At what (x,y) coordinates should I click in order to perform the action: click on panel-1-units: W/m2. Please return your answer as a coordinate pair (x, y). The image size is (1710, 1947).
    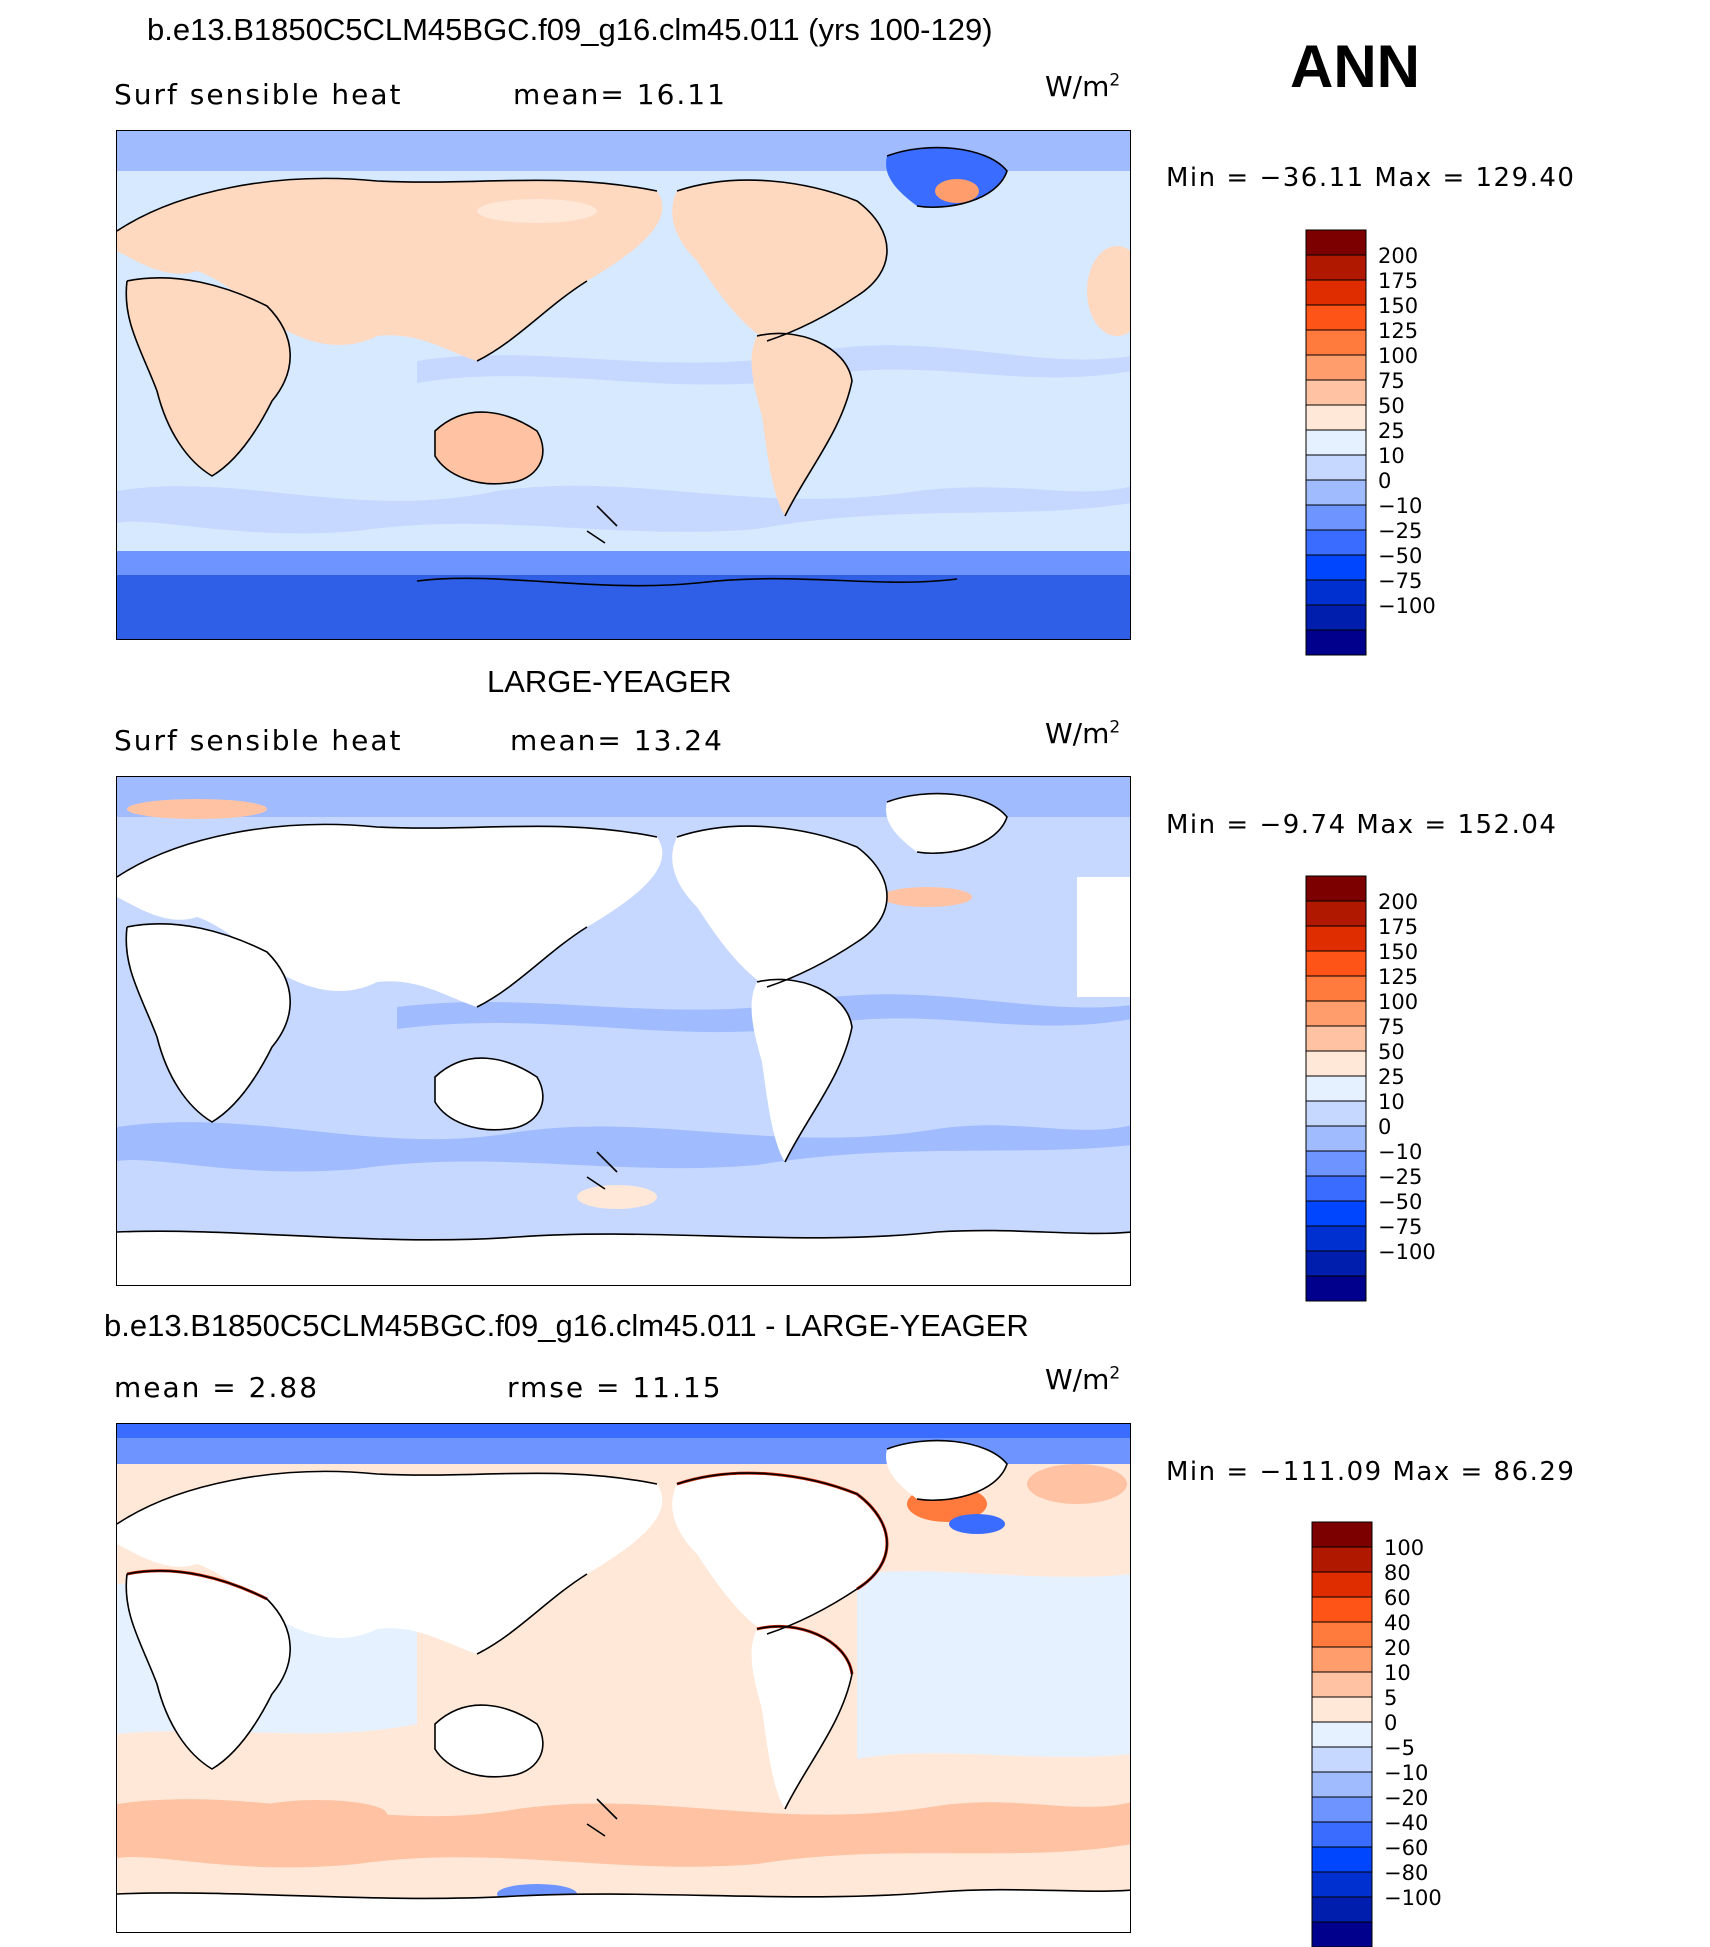
    Looking at the image, I should click on (1083, 86).